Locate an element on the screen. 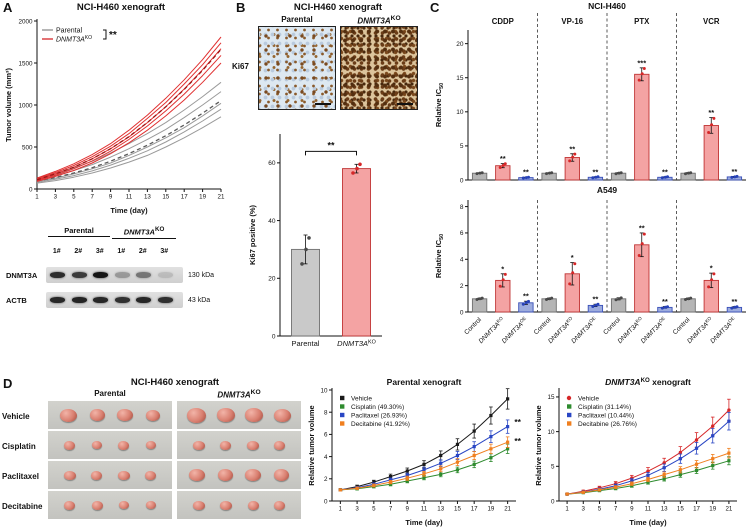 The height and width of the screenshot is (528, 754). svg-text: DNMT3AKO xenograft is located at coordinates (648, 382).